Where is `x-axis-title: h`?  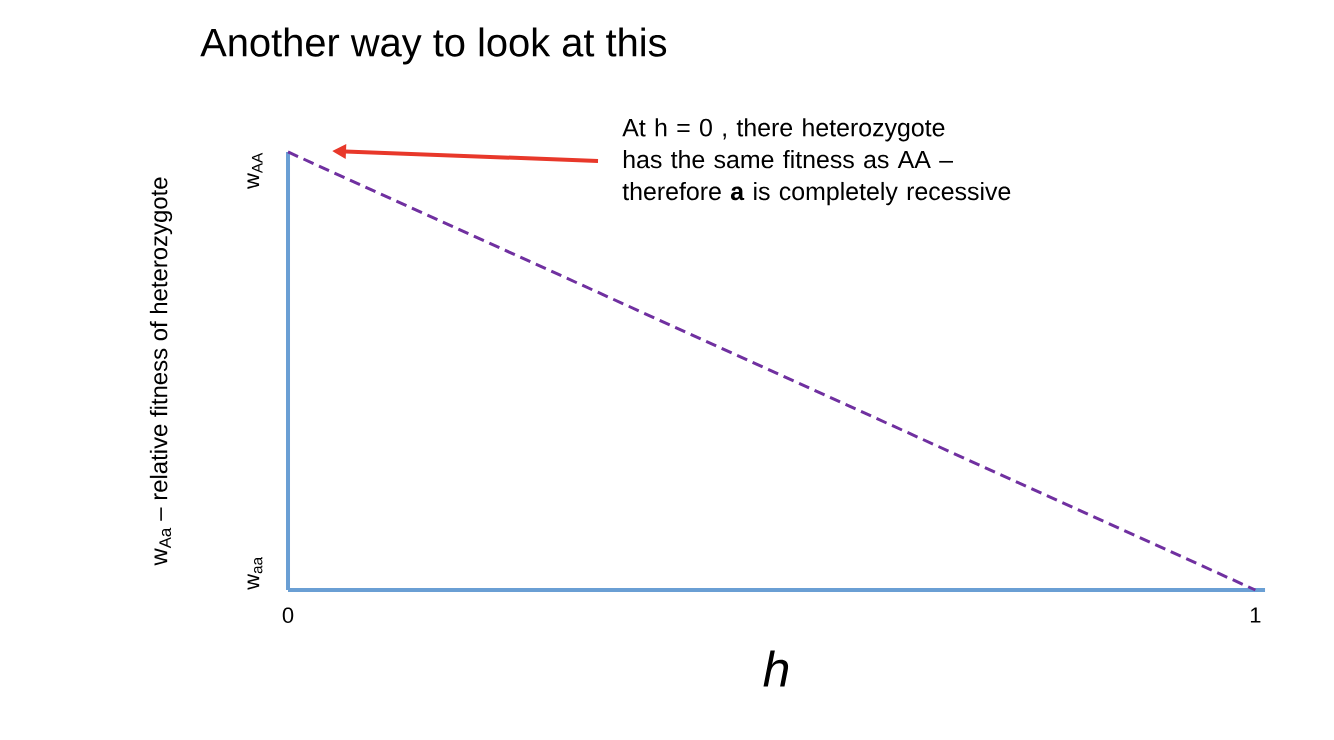
x-axis-title: h is located at coordinates (776, 668).